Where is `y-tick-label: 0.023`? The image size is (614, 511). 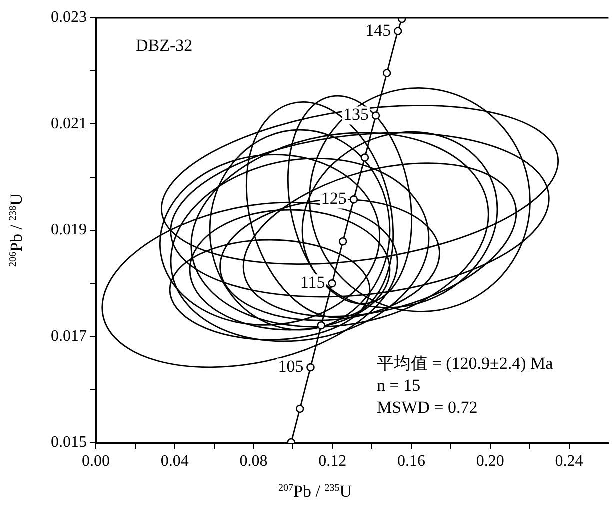
y-tick-label: 0.023 is located at coordinates (69, 17).